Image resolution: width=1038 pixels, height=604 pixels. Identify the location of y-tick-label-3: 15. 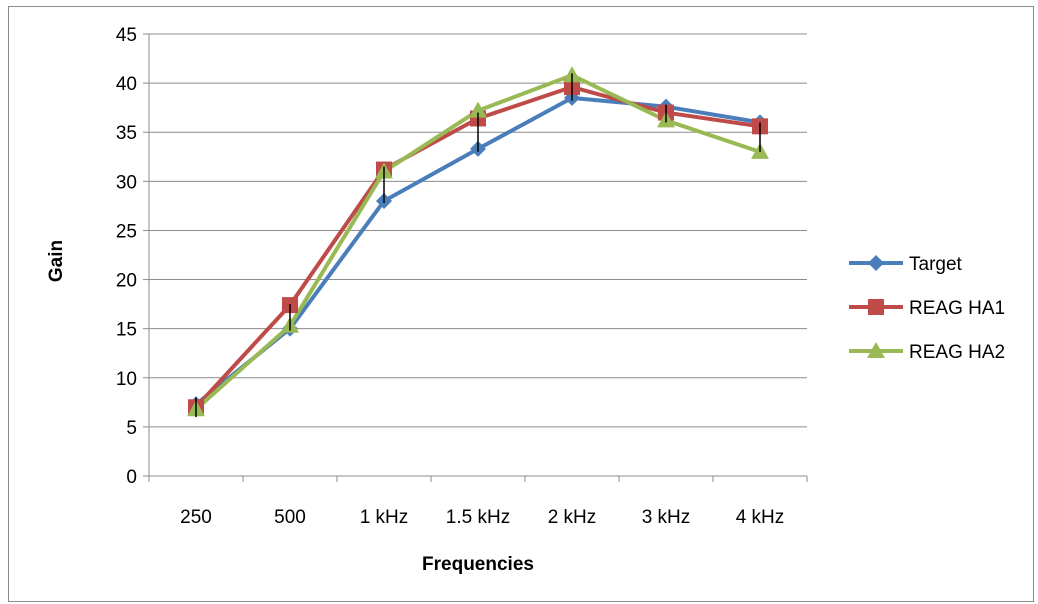
(126, 330).